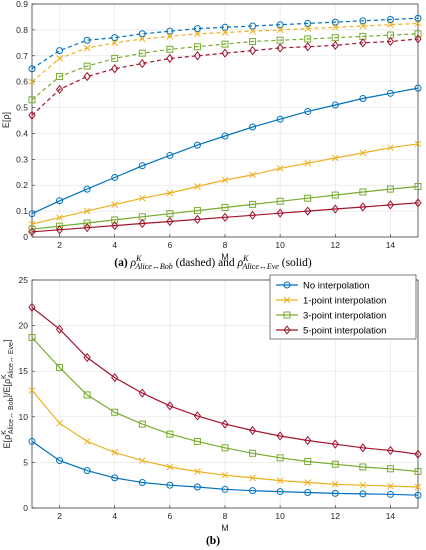 Image resolution: width=426 pixels, height=550 pixels. Describe the element at coordinates (22, 4) in the screenshot. I see `y-tick-label: 0.9` at that location.